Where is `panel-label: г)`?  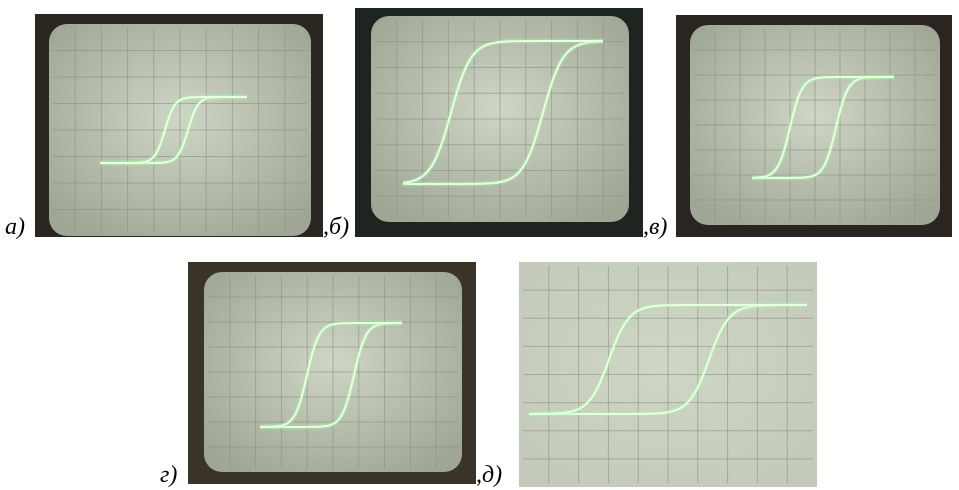 panel-label: г) is located at coordinates (169, 475).